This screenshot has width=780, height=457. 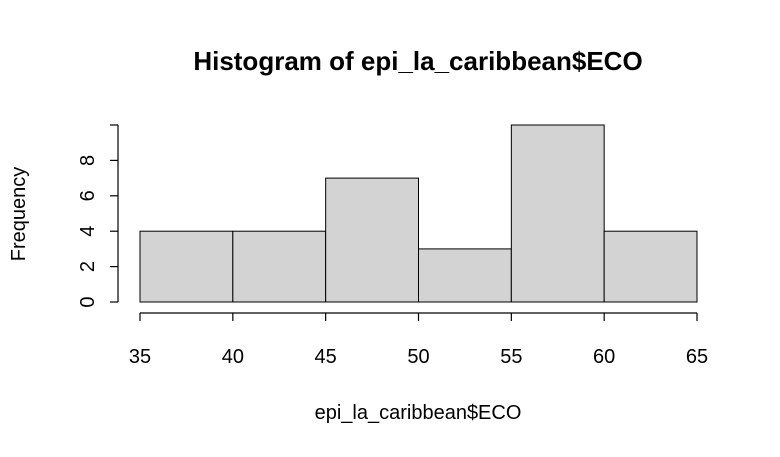 What do you see at coordinates (418, 413) in the screenshot?
I see `x-axis-label: epi_la_caribbean$ECO` at bounding box center [418, 413].